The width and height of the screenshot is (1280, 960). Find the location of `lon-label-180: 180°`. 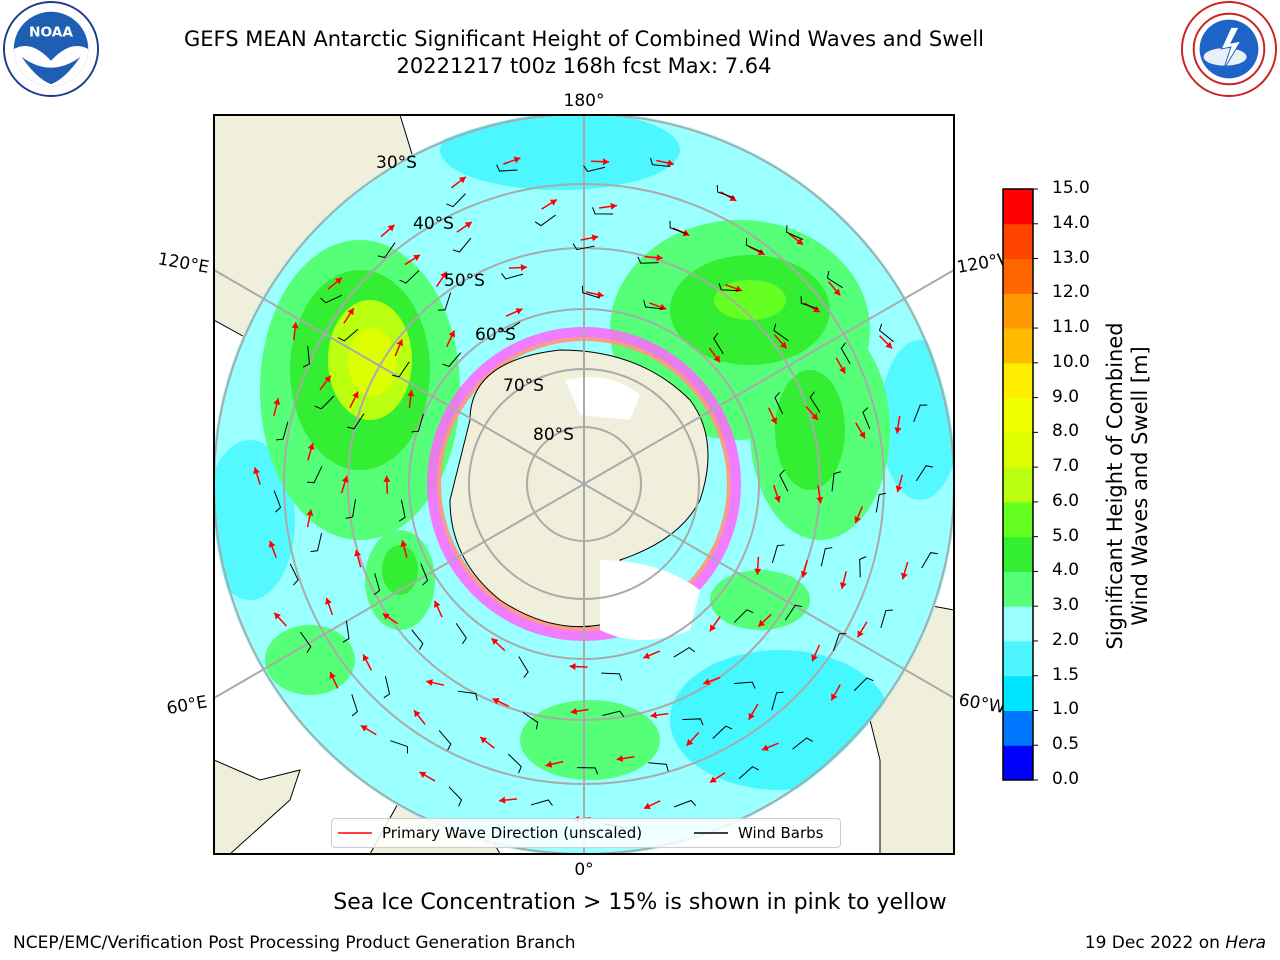

lon-label-180: 180° is located at coordinates (584, 101).